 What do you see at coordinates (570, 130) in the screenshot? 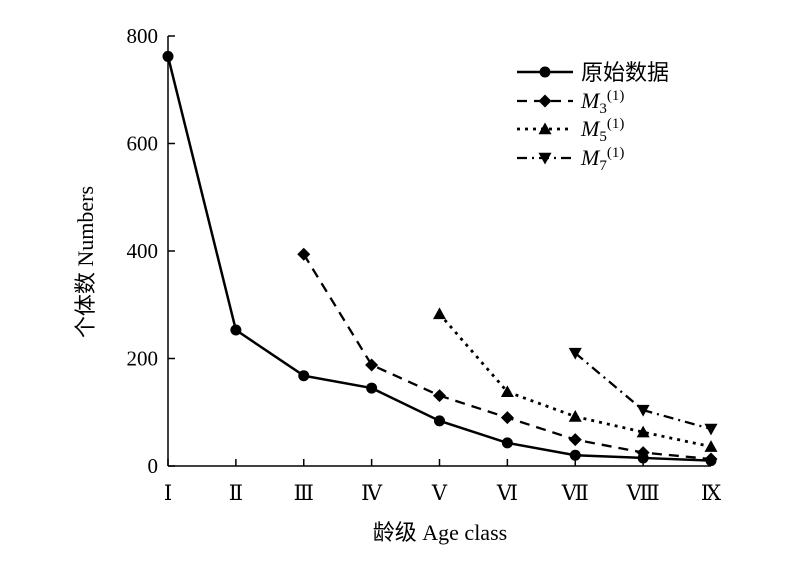
I see `legend-entry-3: M5(1)` at bounding box center [570, 130].